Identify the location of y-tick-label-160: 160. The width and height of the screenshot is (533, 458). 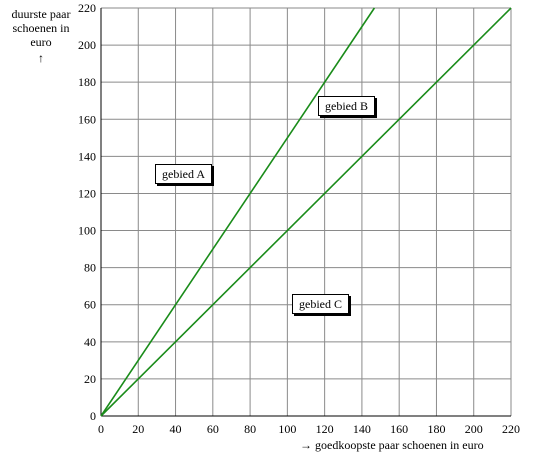
(87, 119).